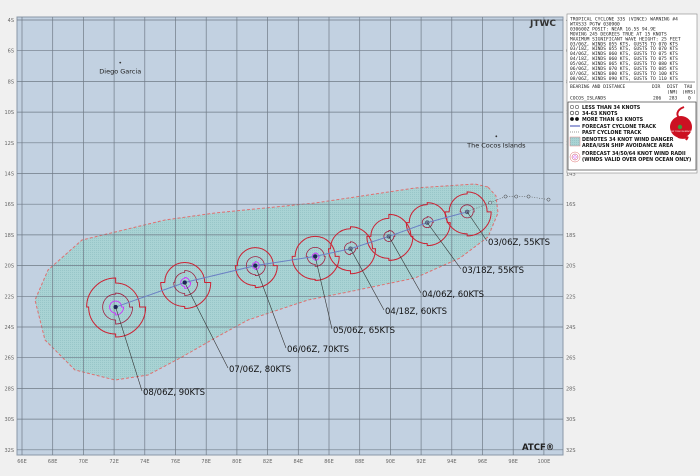  What do you see at coordinates (268, 462) in the screenshot?
I see `lon-tick-label: 82E` at bounding box center [268, 462].